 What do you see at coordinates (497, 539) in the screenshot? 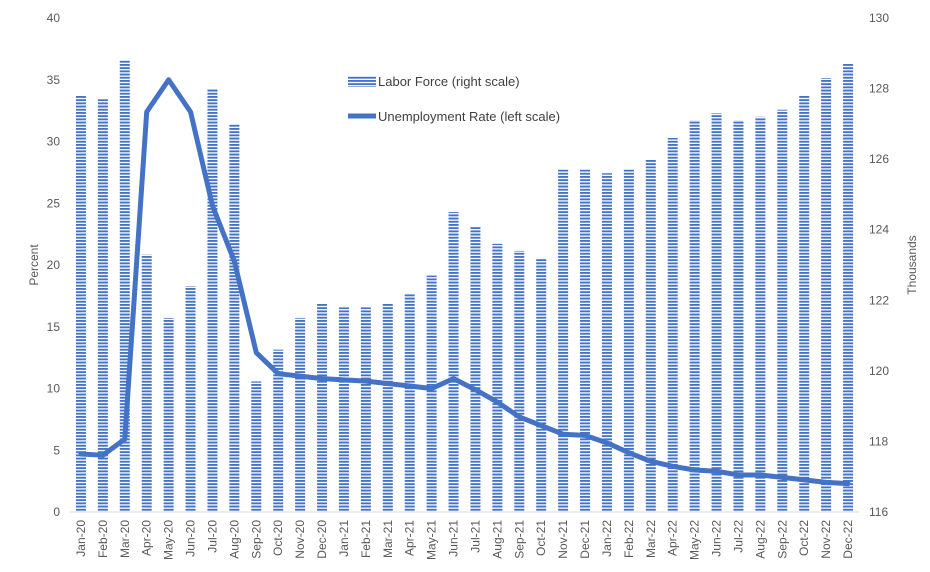
I see `x-tick-label: Aug-21` at bounding box center [497, 539].